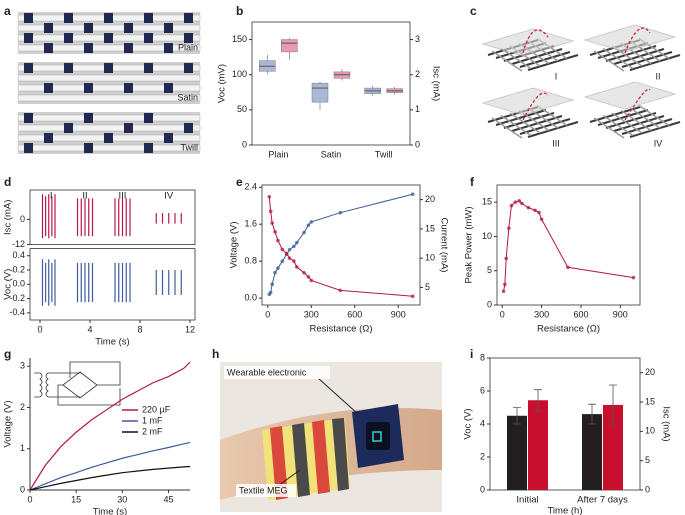  I want to click on x-tick-label: 15, so click(76, 499).